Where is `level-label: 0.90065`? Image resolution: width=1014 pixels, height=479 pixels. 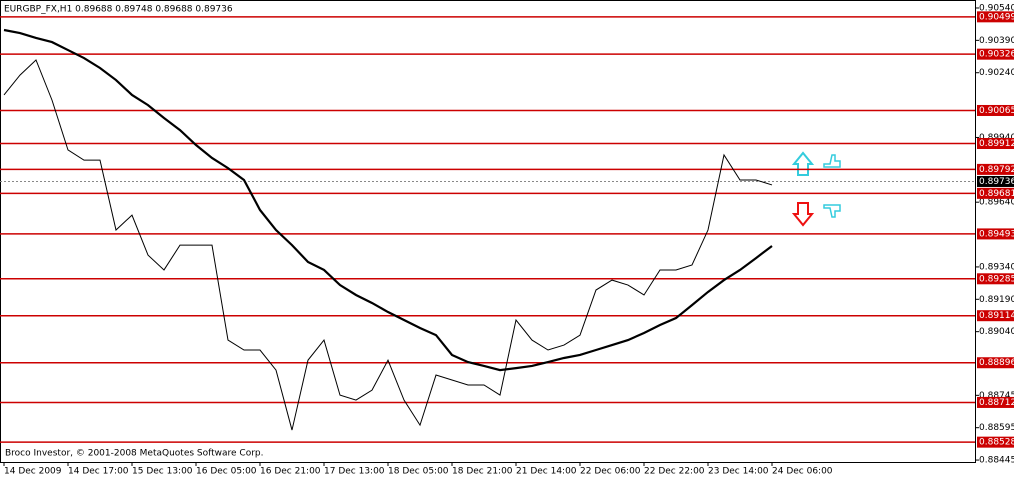 level-label: 0.90065 is located at coordinates (996, 111).